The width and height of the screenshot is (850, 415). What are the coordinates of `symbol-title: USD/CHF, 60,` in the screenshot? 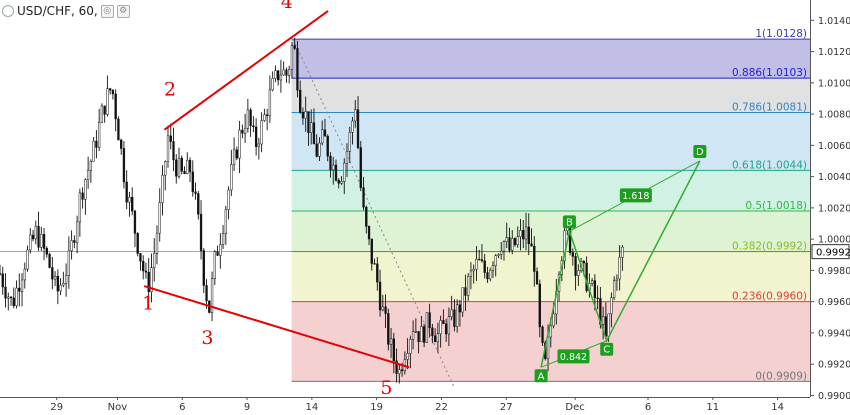 It's located at (57, 11).